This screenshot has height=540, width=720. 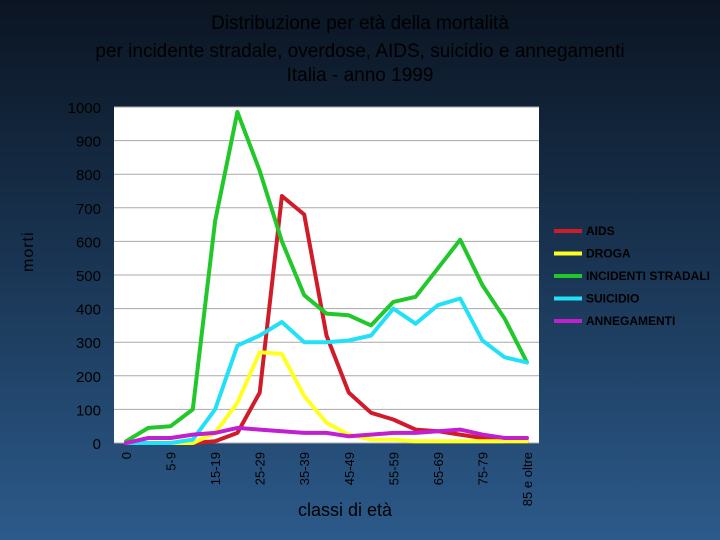 I want to click on y-tick-label: 100, so click(x=88, y=410).